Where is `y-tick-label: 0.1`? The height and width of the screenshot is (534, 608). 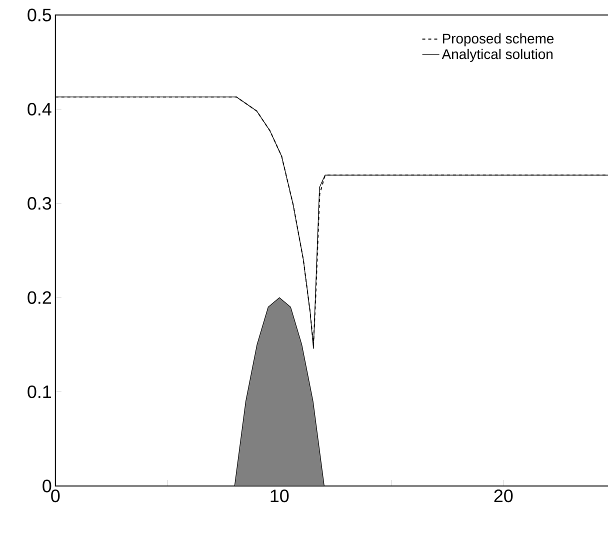 y-tick-label: 0.1 is located at coordinates (39, 391).